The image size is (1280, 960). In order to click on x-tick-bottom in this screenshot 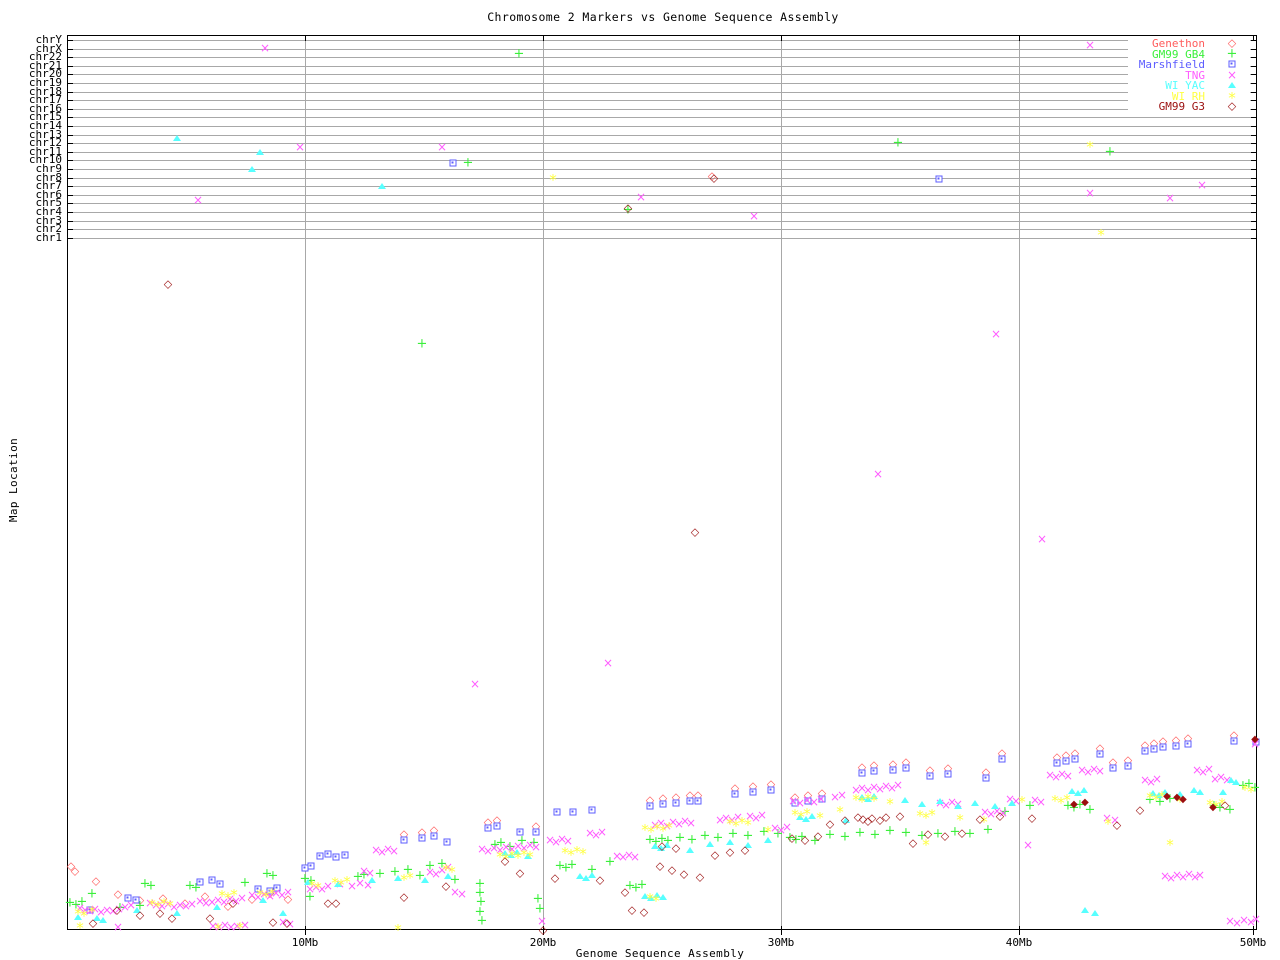, I will do `click(1019, 930)`.